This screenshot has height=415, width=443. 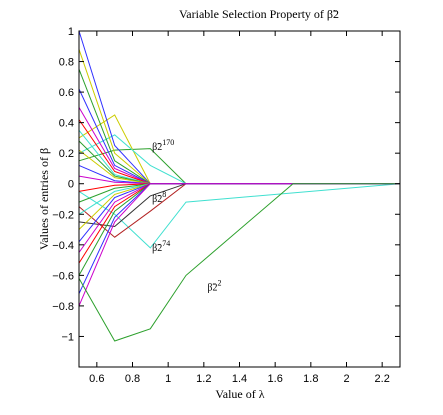 What do you see at coordinates (63, 246) in the screenshot?
I see `y-tick-label: −0.4` at bounding box center [63, 246].